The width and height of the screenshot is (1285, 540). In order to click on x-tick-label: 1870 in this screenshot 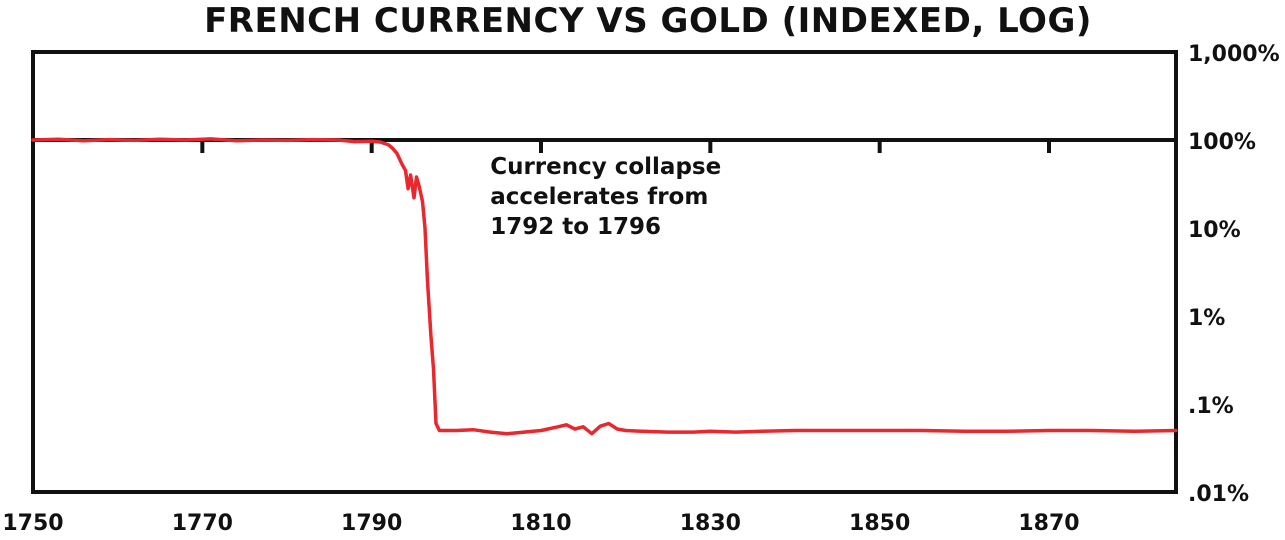, I will do `click(1048, 523)`.